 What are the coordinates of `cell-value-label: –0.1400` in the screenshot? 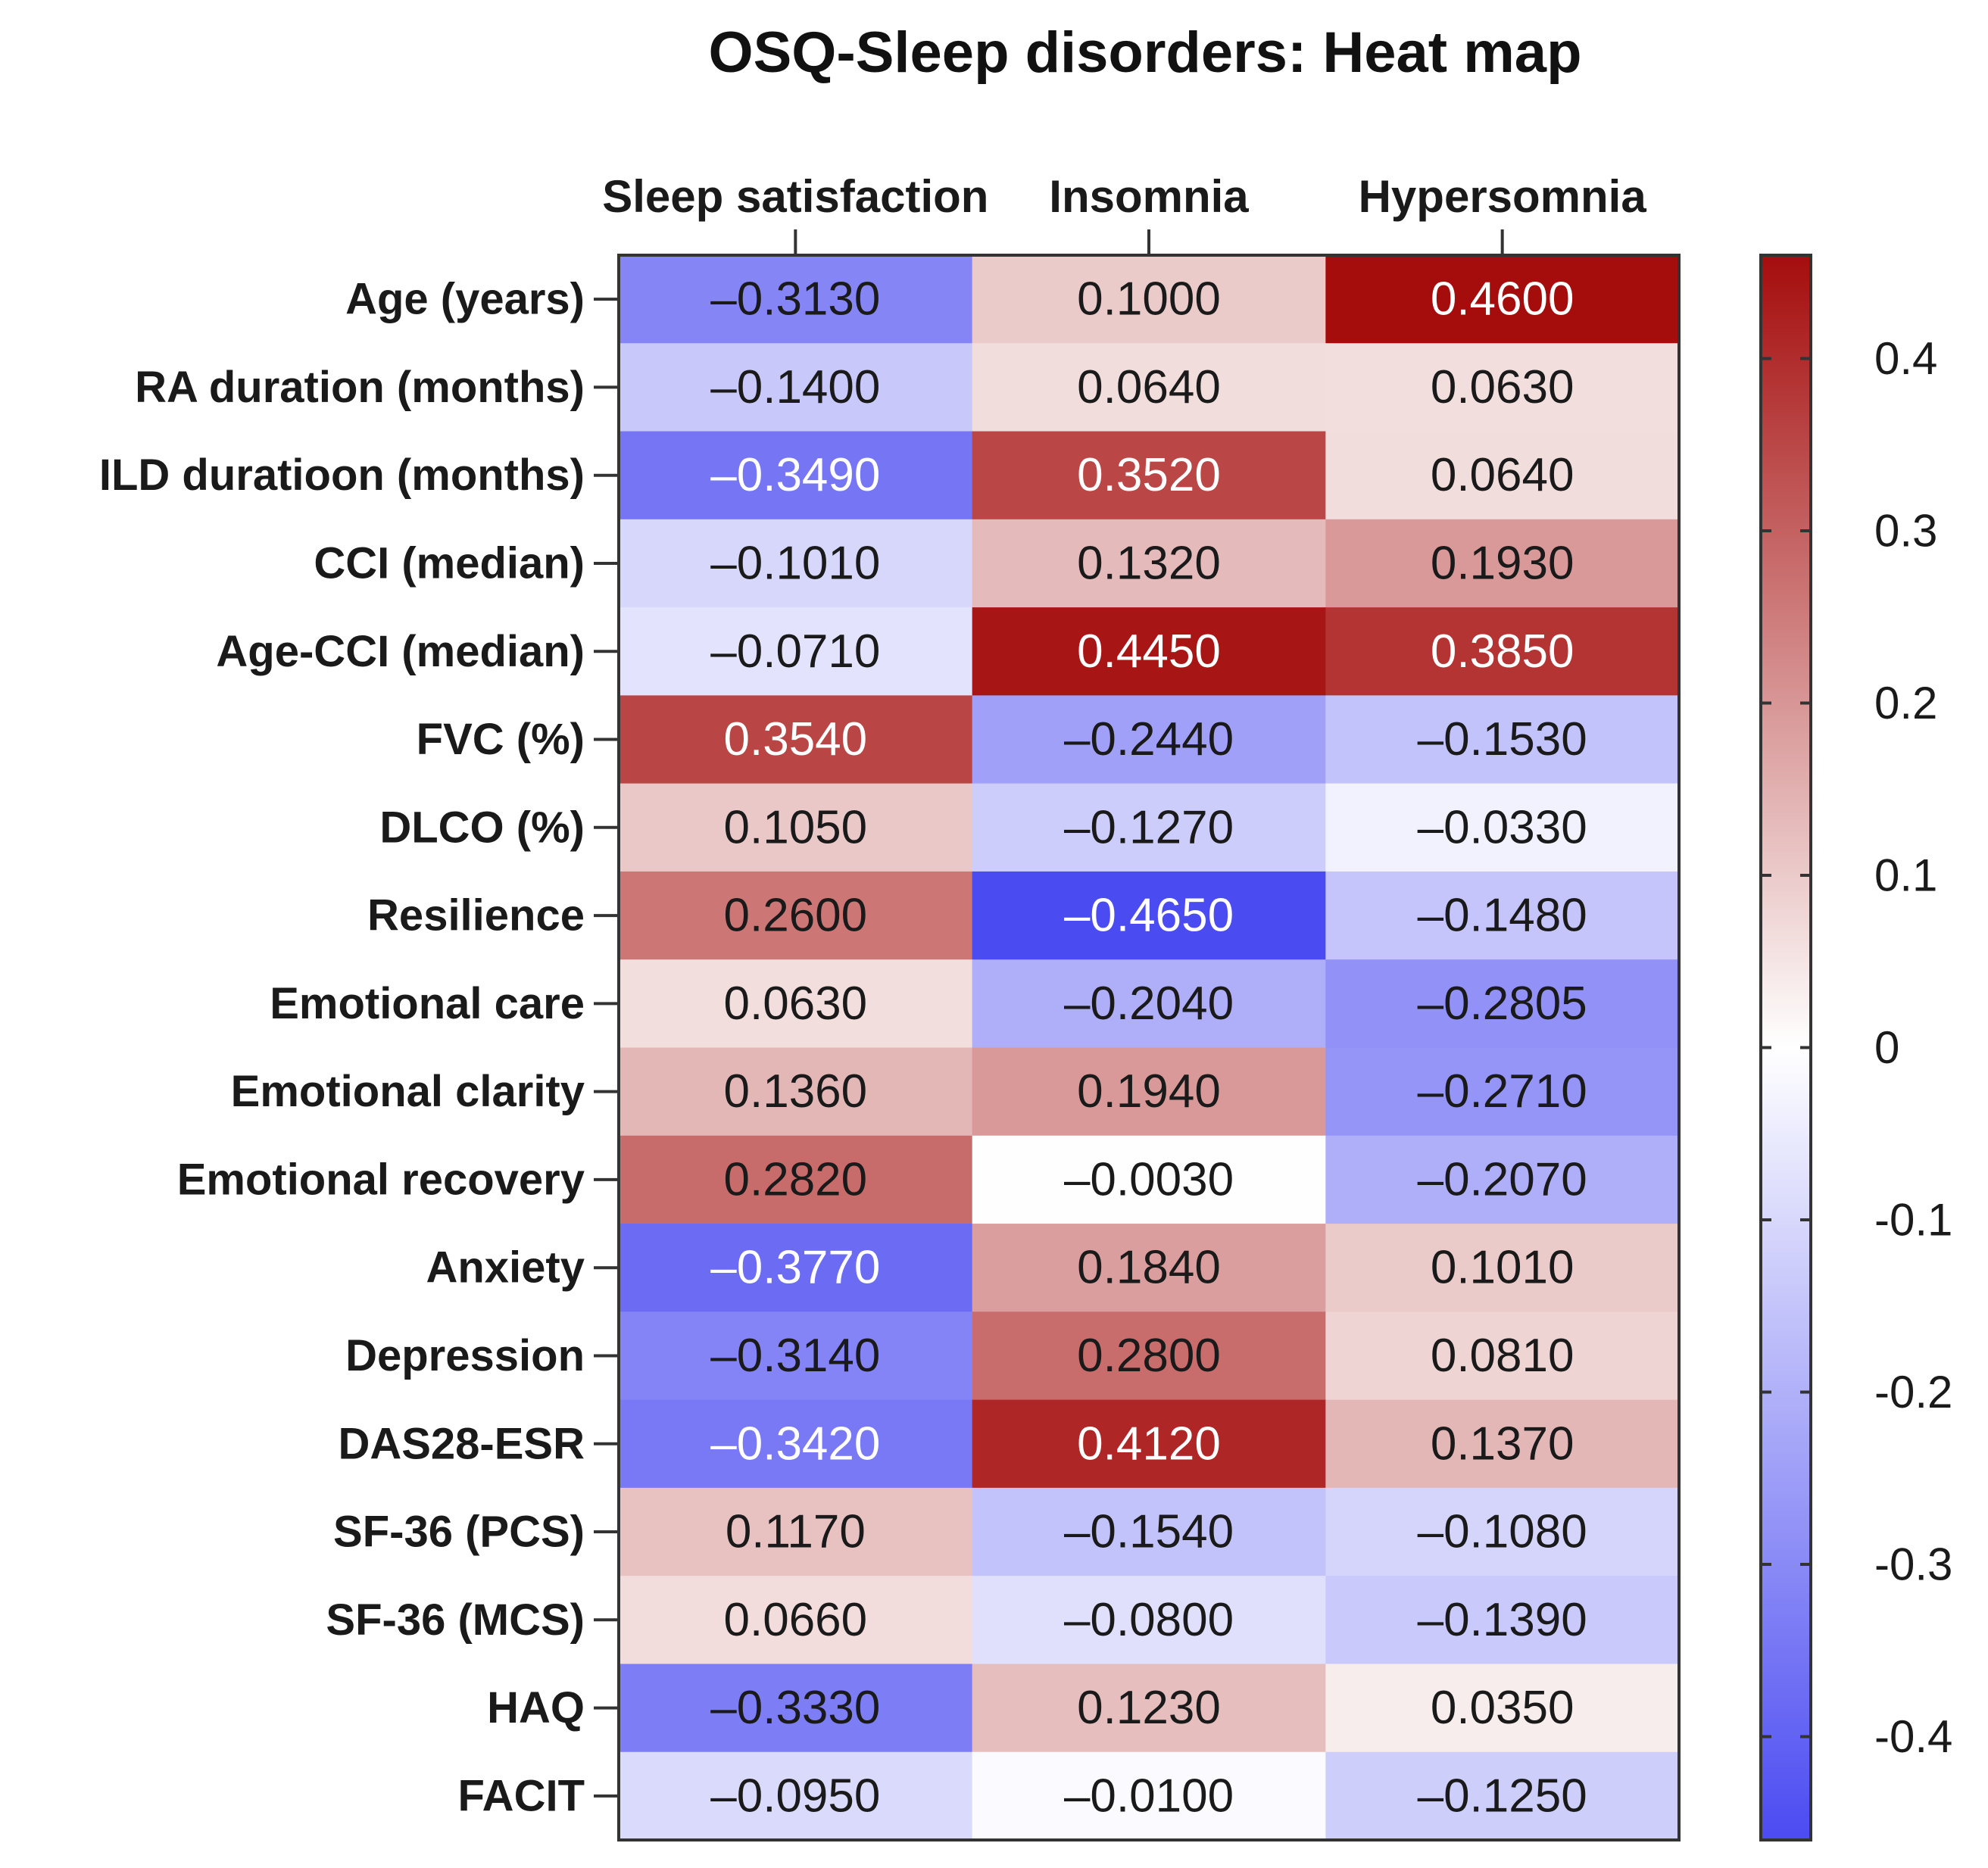 It's located at (795, 387).